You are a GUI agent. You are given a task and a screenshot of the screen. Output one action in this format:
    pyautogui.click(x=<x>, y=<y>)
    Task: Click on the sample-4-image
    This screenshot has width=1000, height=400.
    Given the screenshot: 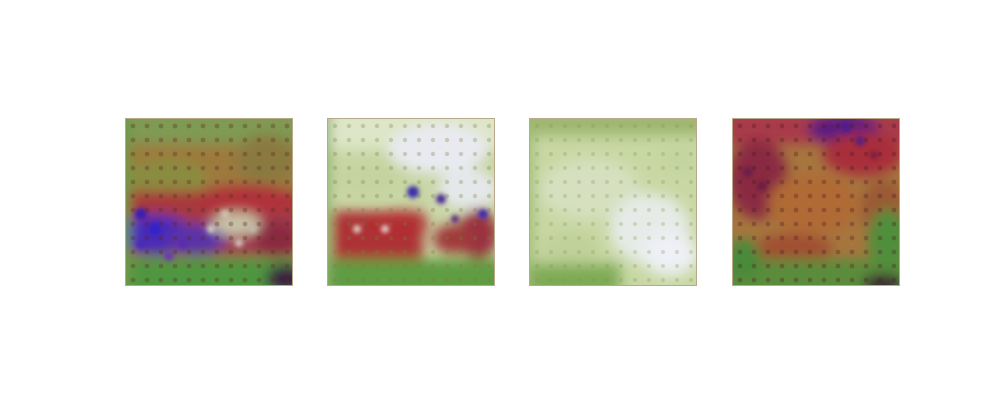 What is the action you would take?
    pyautogui.click(x=816, y=202)
    